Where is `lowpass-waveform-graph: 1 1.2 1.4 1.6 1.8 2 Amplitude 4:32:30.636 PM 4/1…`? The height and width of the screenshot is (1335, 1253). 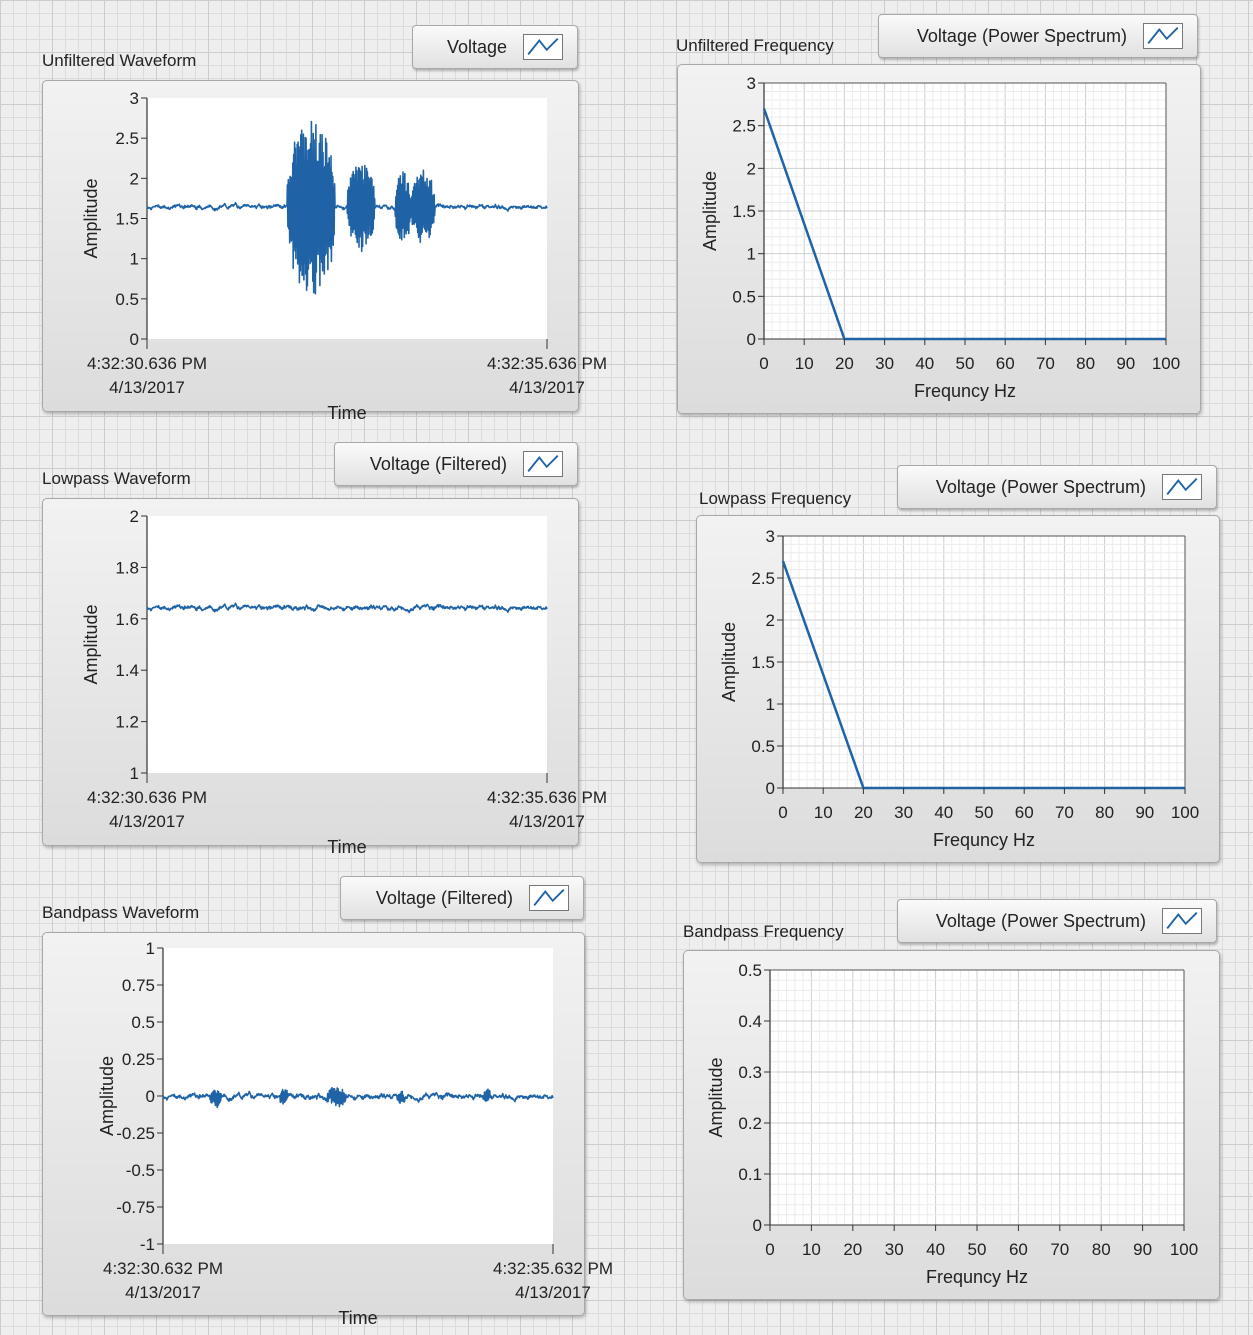 lowpass-waveform-graph: 1 1.2 1.4 1.6 1.8 2 Amplitude 4:32:30.636 PM 4/1… is located at coordinates (324, 677).